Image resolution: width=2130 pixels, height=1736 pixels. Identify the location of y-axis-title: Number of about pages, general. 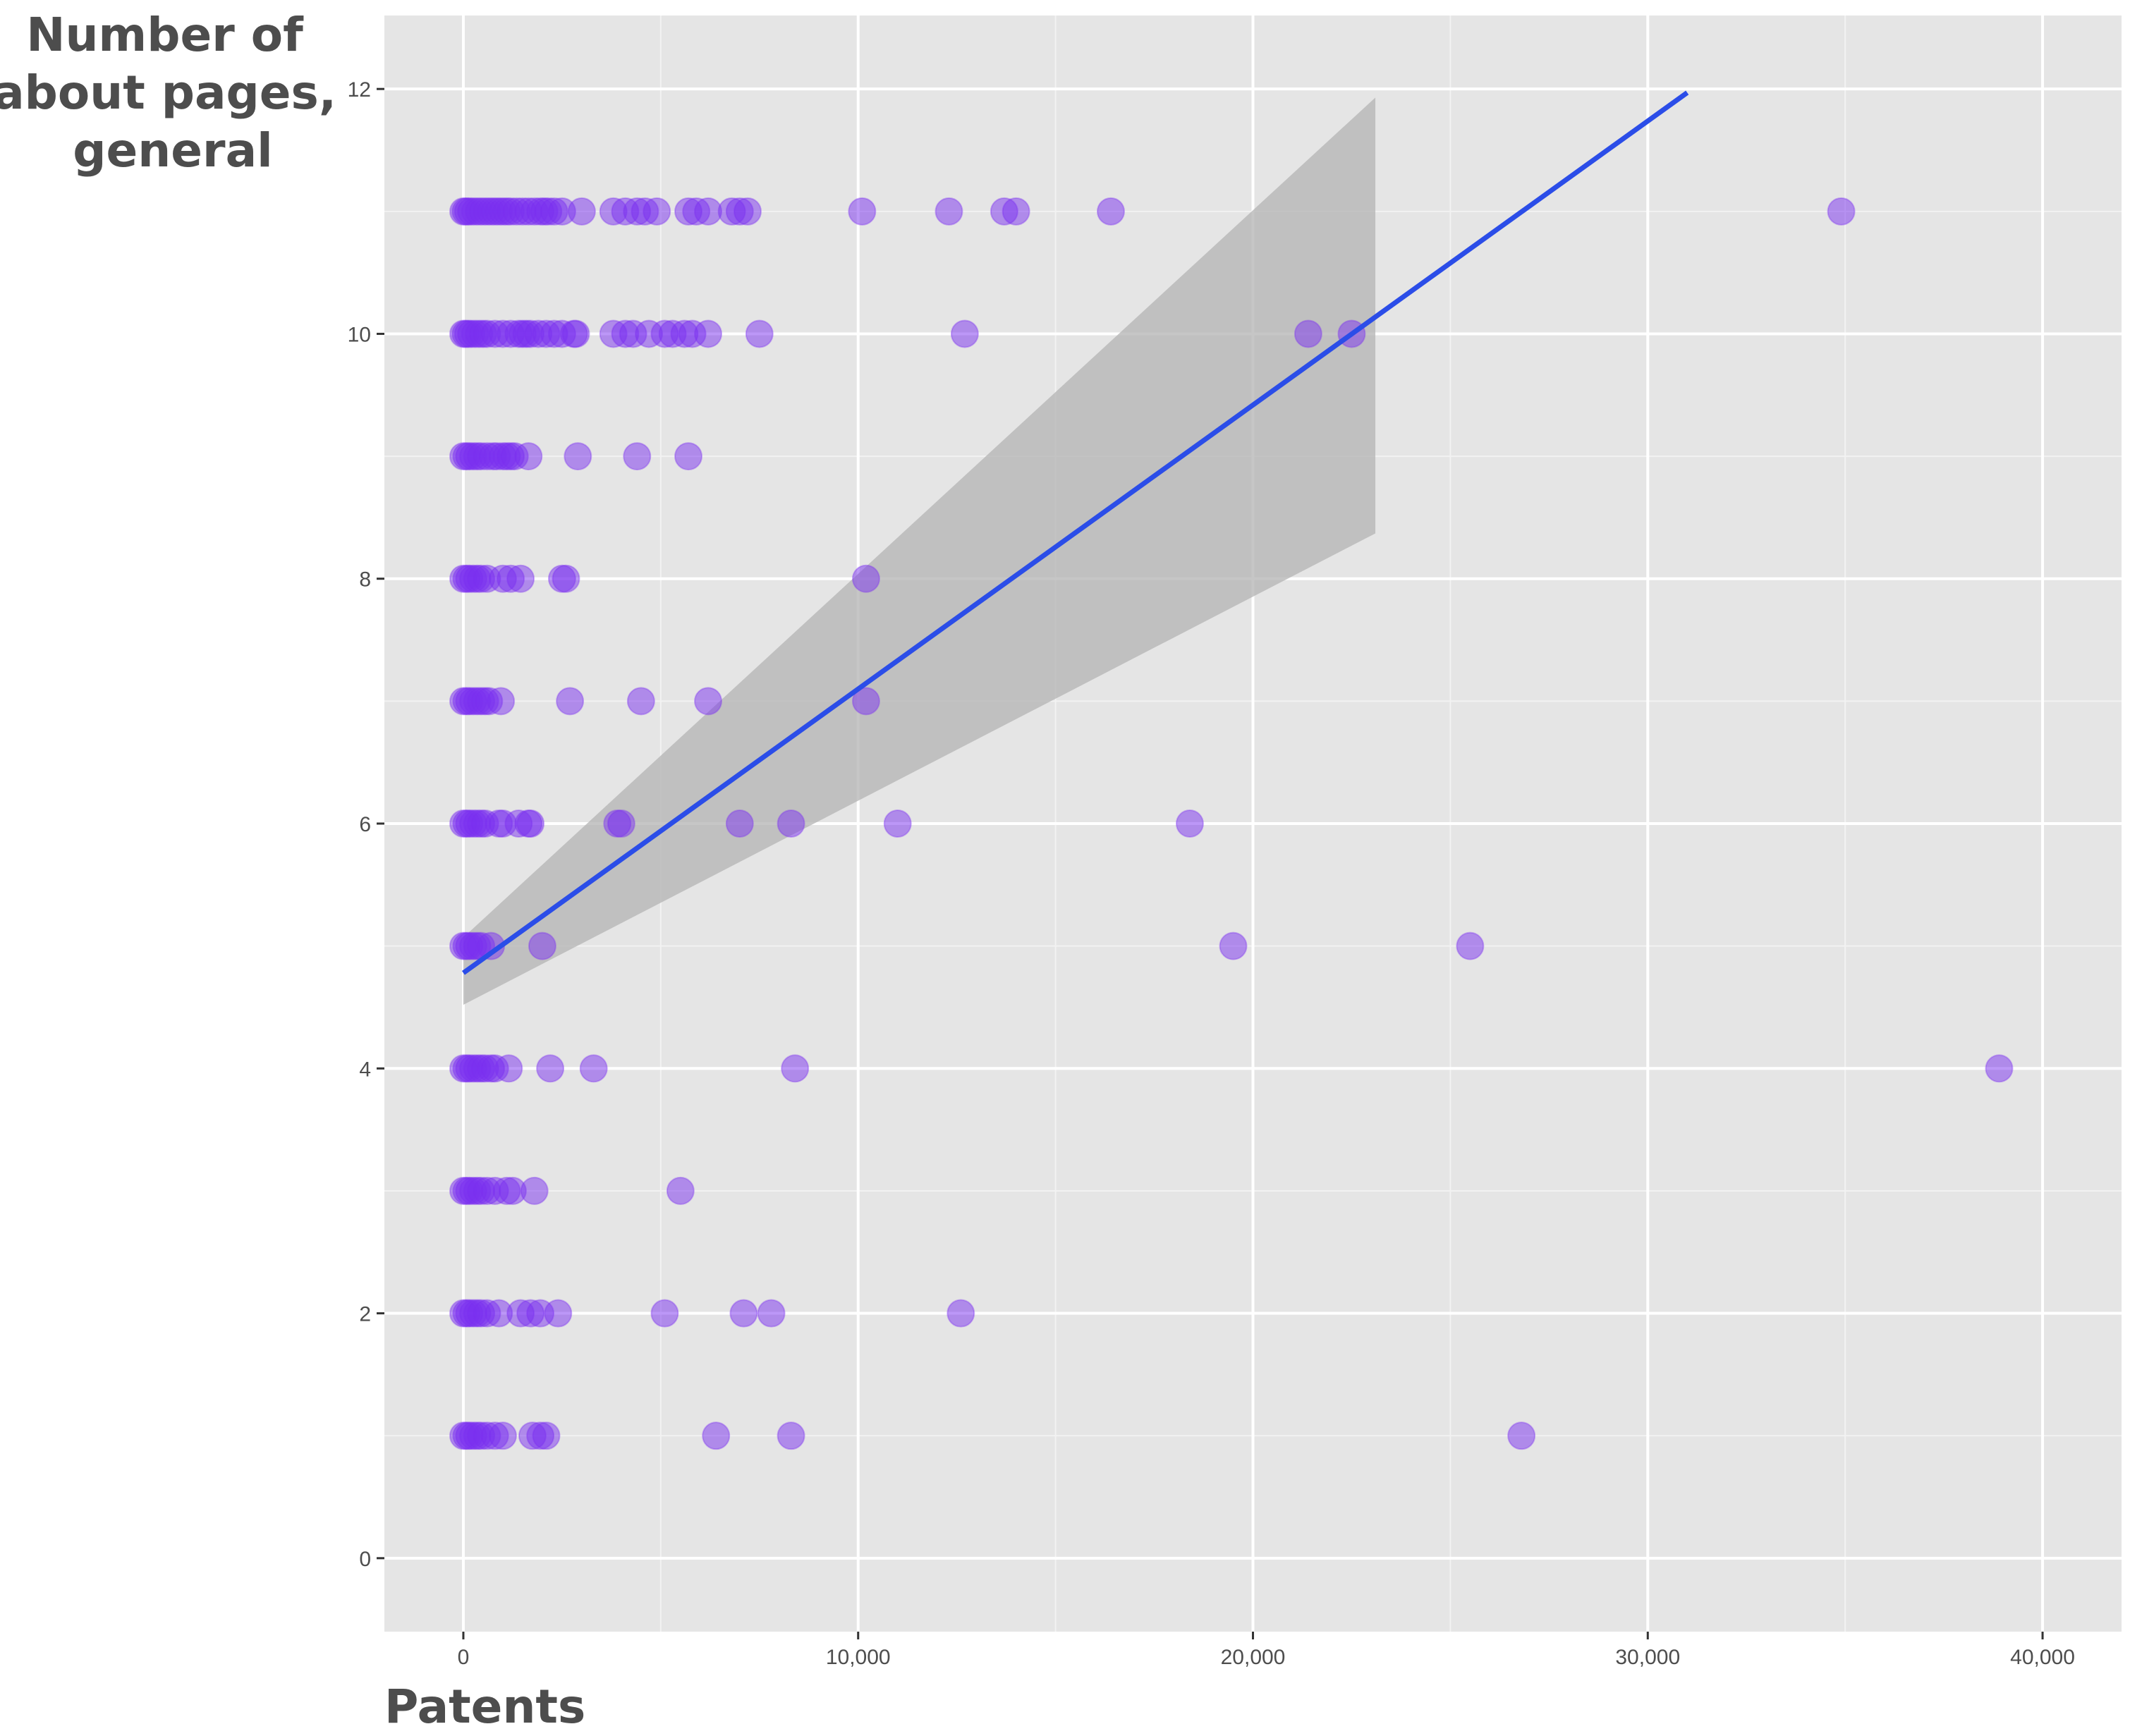
(176, 93).